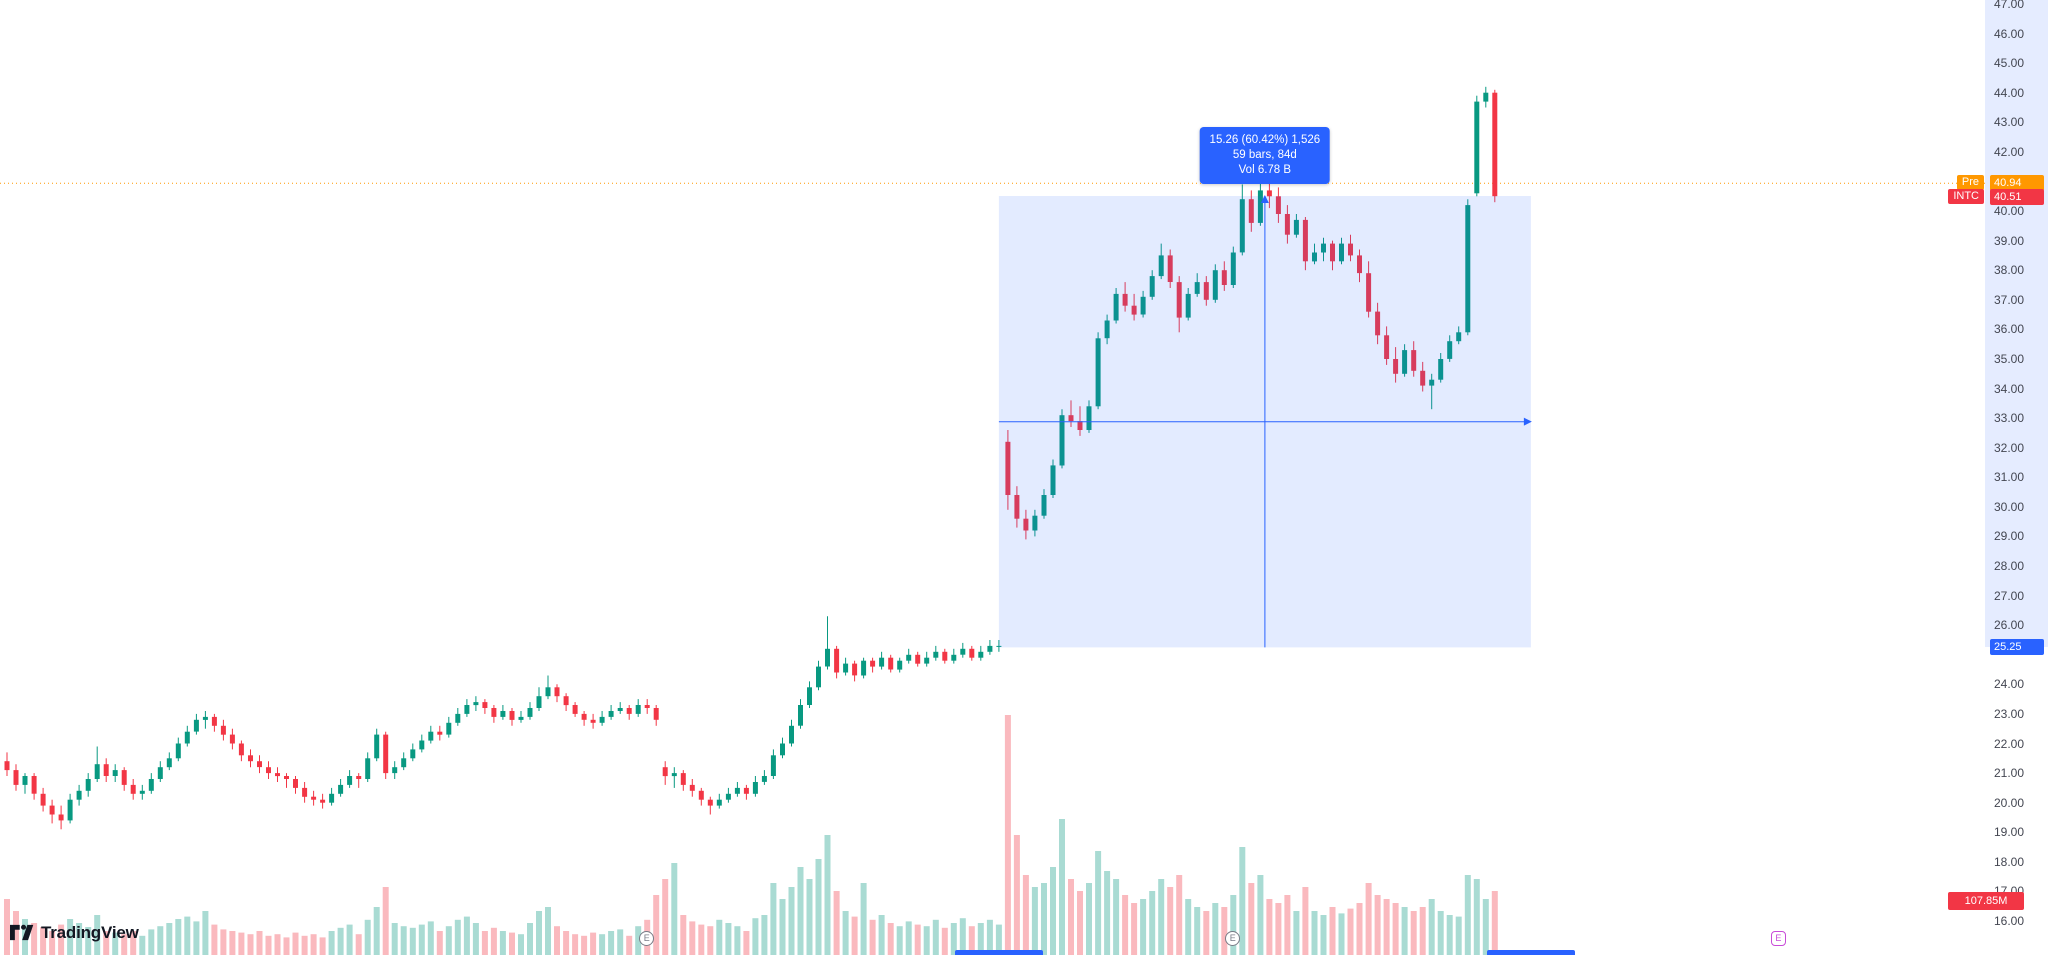 The height and width of the screenshot is (955, 2048). What do you see at coordinates (2009, 595) in the screenshot?
I see `price-axis-label: 27.00` at bounding box center [2009, 595].